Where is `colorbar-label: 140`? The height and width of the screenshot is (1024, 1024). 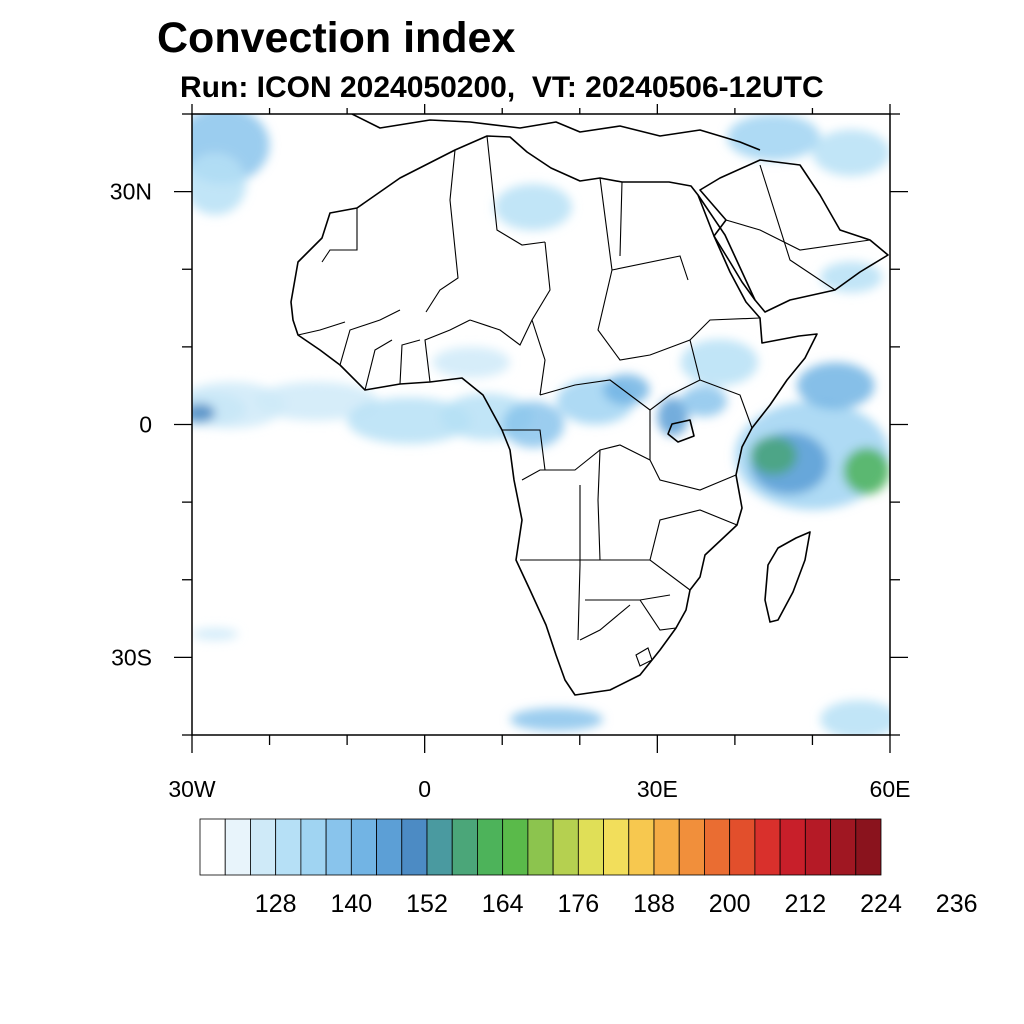
colorbar-label: 140 is located at coordinates (351, 904).